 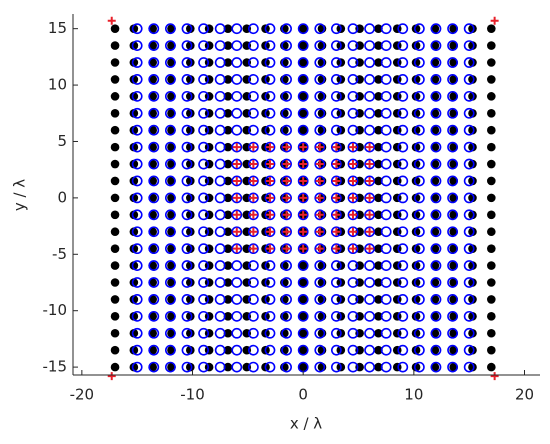 What do you see at coordinates (413, 395) in the screenshot?
I see `x-tick-label: 10` at bounding box center [413, 395].